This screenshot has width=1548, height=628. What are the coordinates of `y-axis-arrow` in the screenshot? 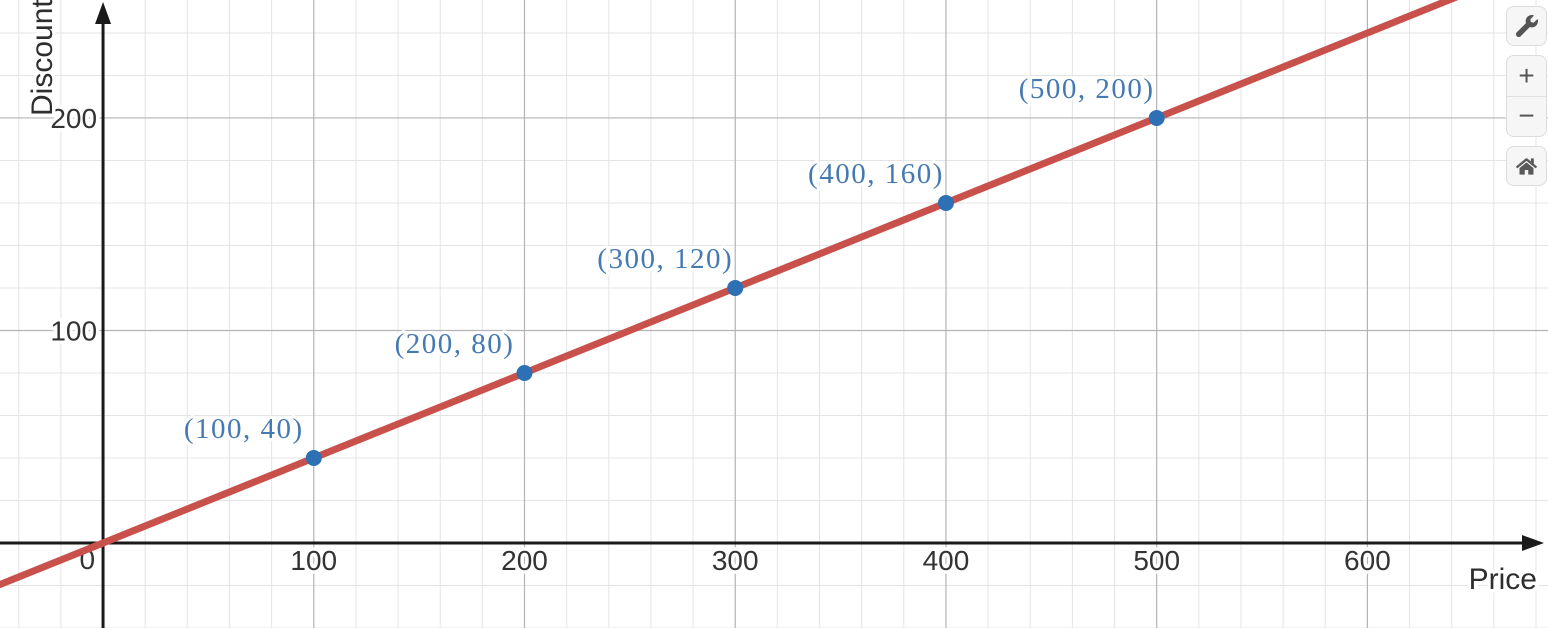 It's located at (103, 13).